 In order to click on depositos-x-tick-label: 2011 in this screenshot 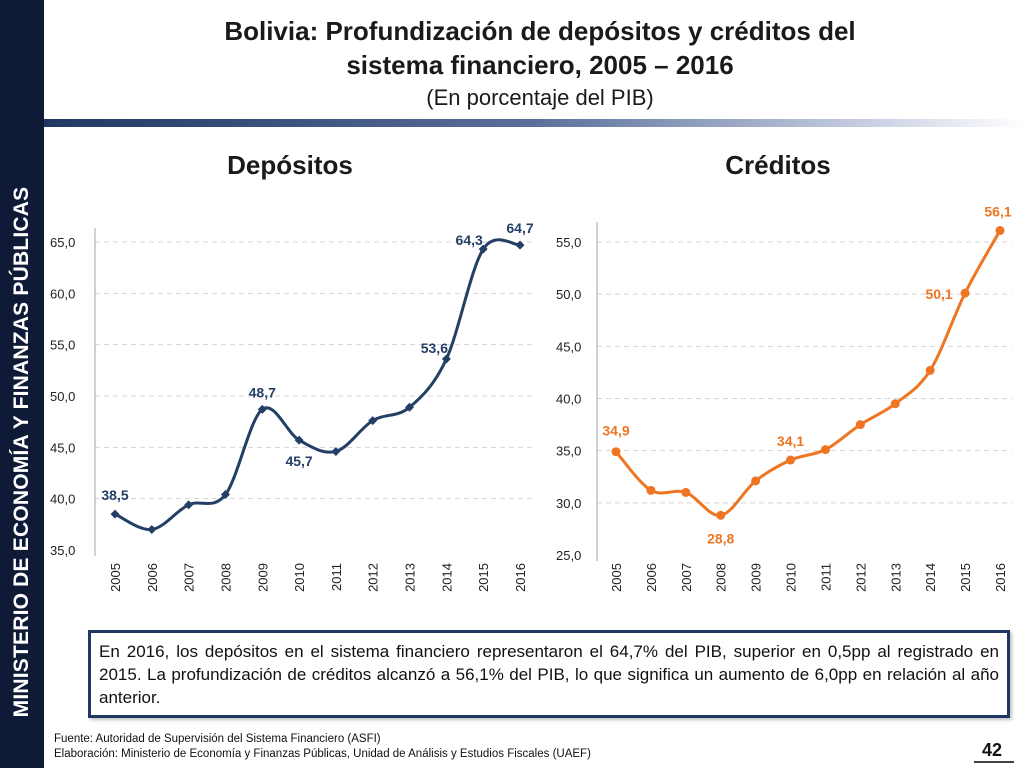, I will do `click(336, 577)`.